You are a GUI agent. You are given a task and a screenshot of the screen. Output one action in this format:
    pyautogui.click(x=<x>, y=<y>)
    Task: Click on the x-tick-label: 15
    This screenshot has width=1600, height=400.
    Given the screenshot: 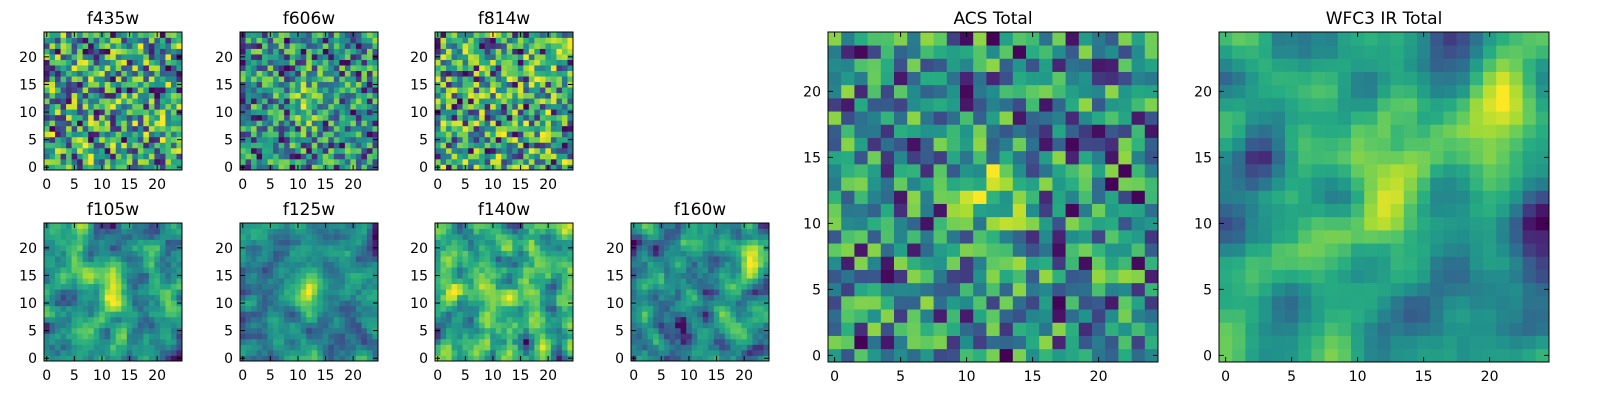 What is the action you would take?
    pyautogui.click(x=717, y=376)
    